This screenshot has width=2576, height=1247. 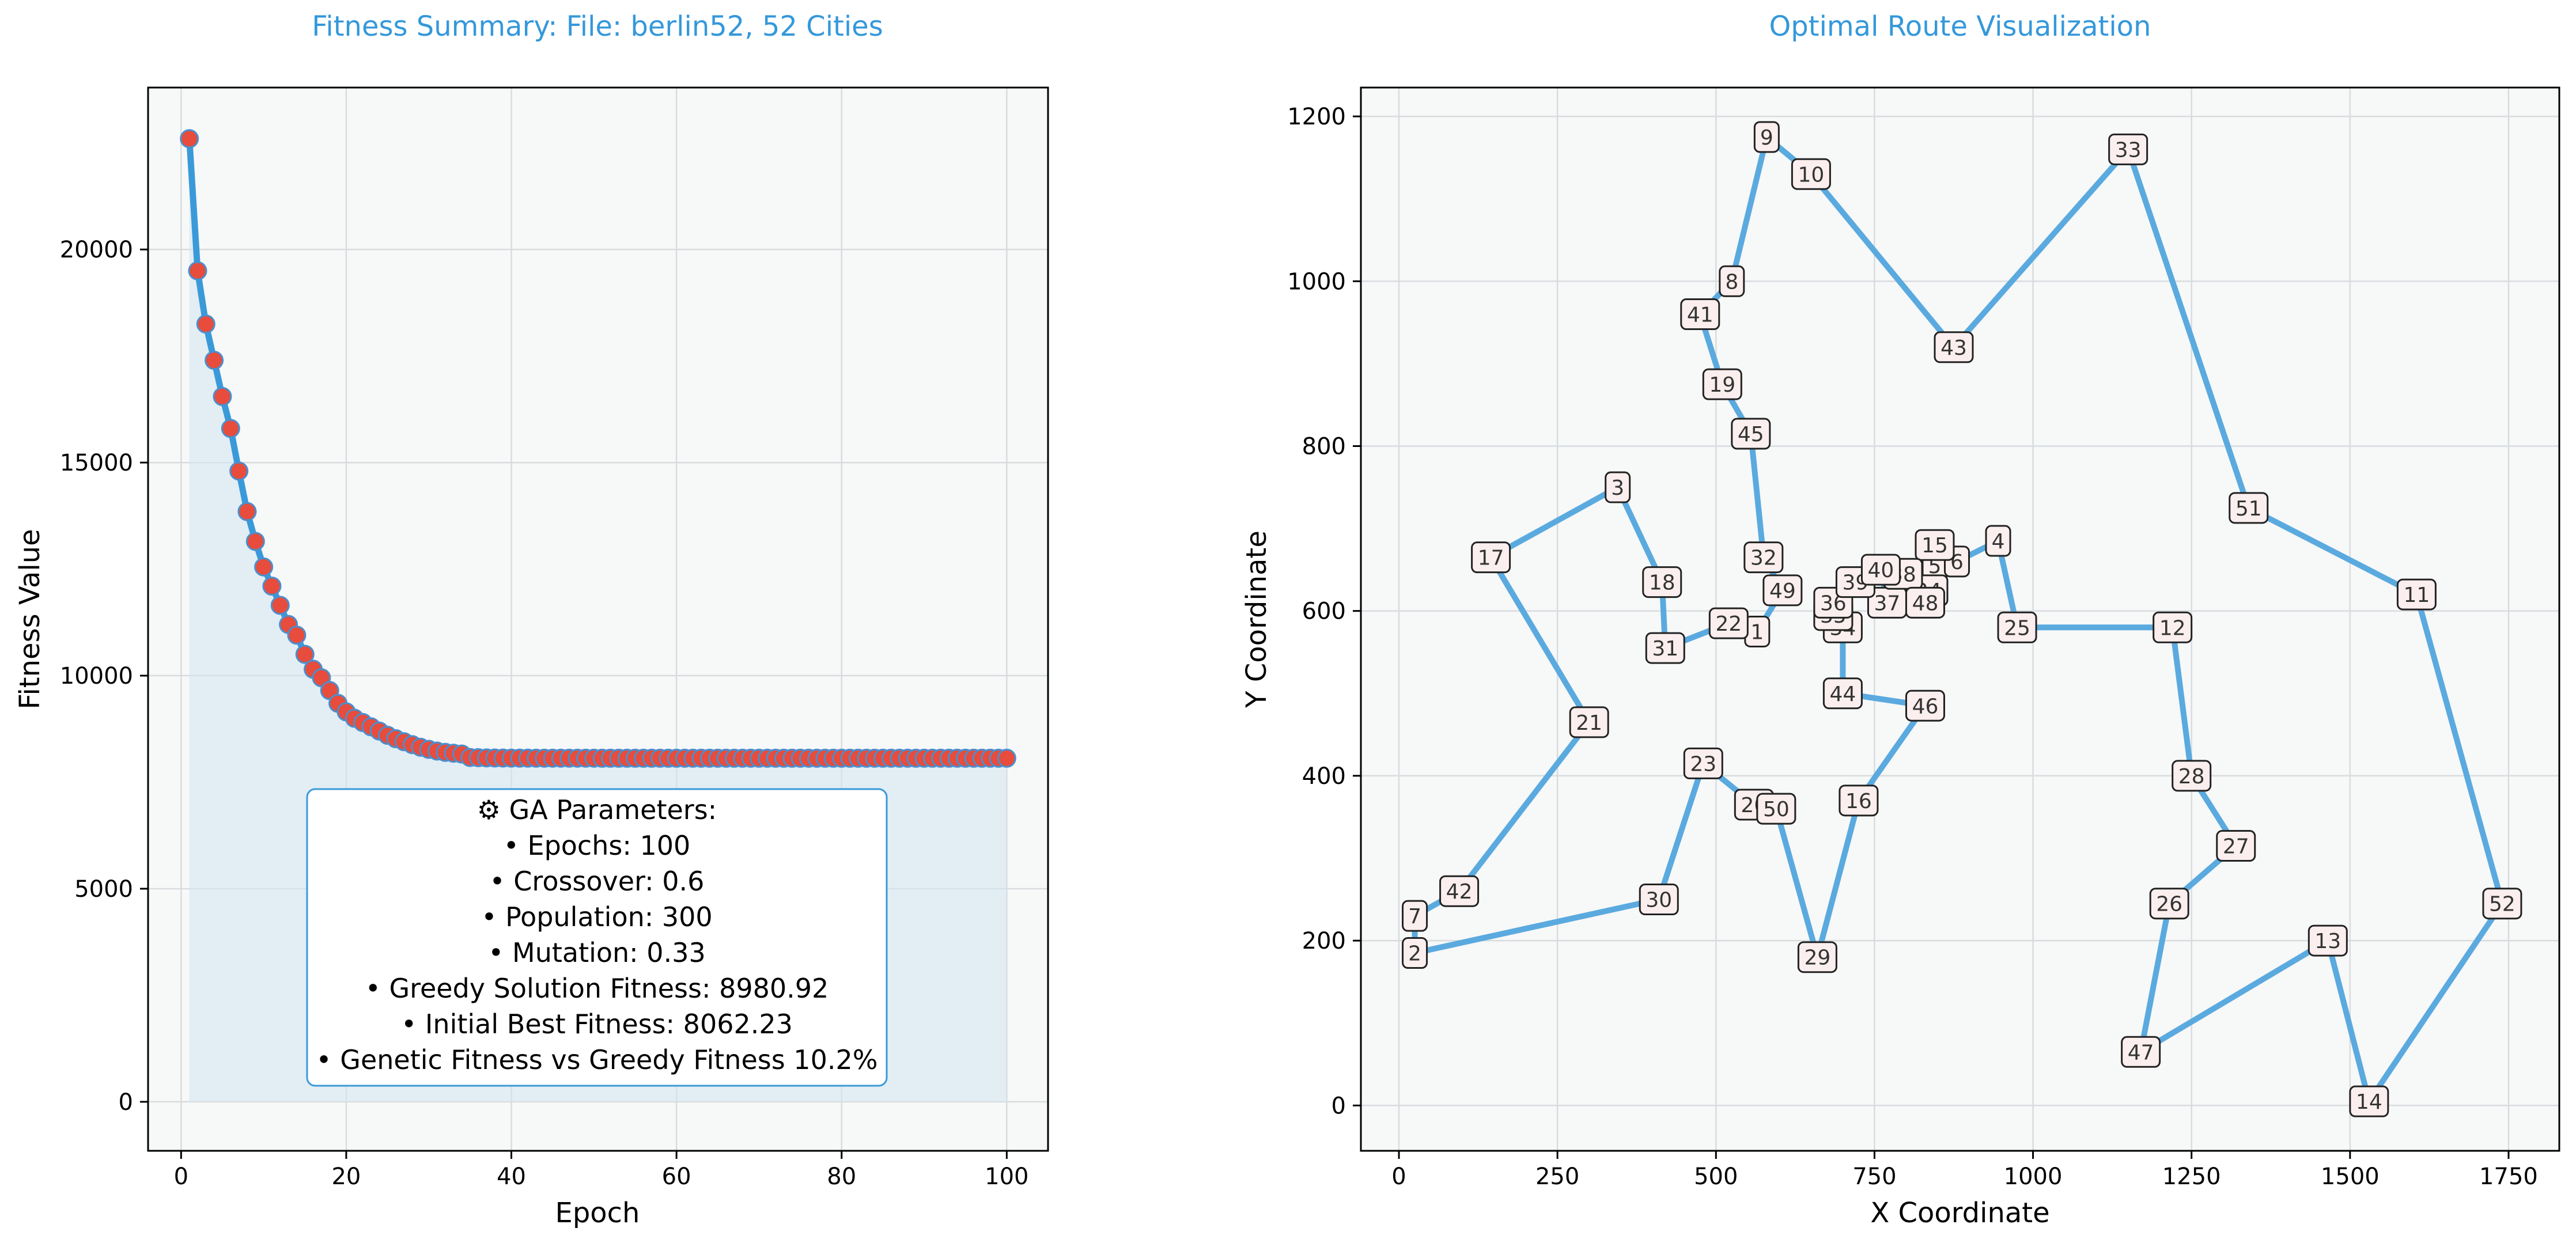 I want to click on ga-parameter-population: • Population: 300, so click(x=596, y=917).